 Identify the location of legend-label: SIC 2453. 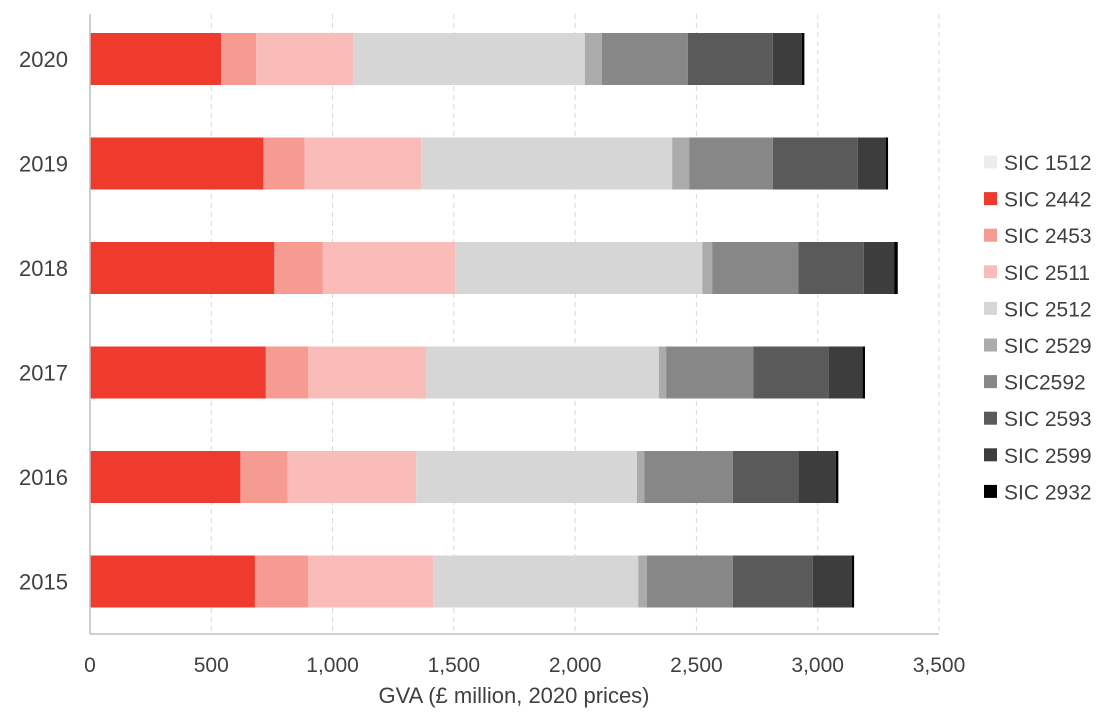
(1048, 236).